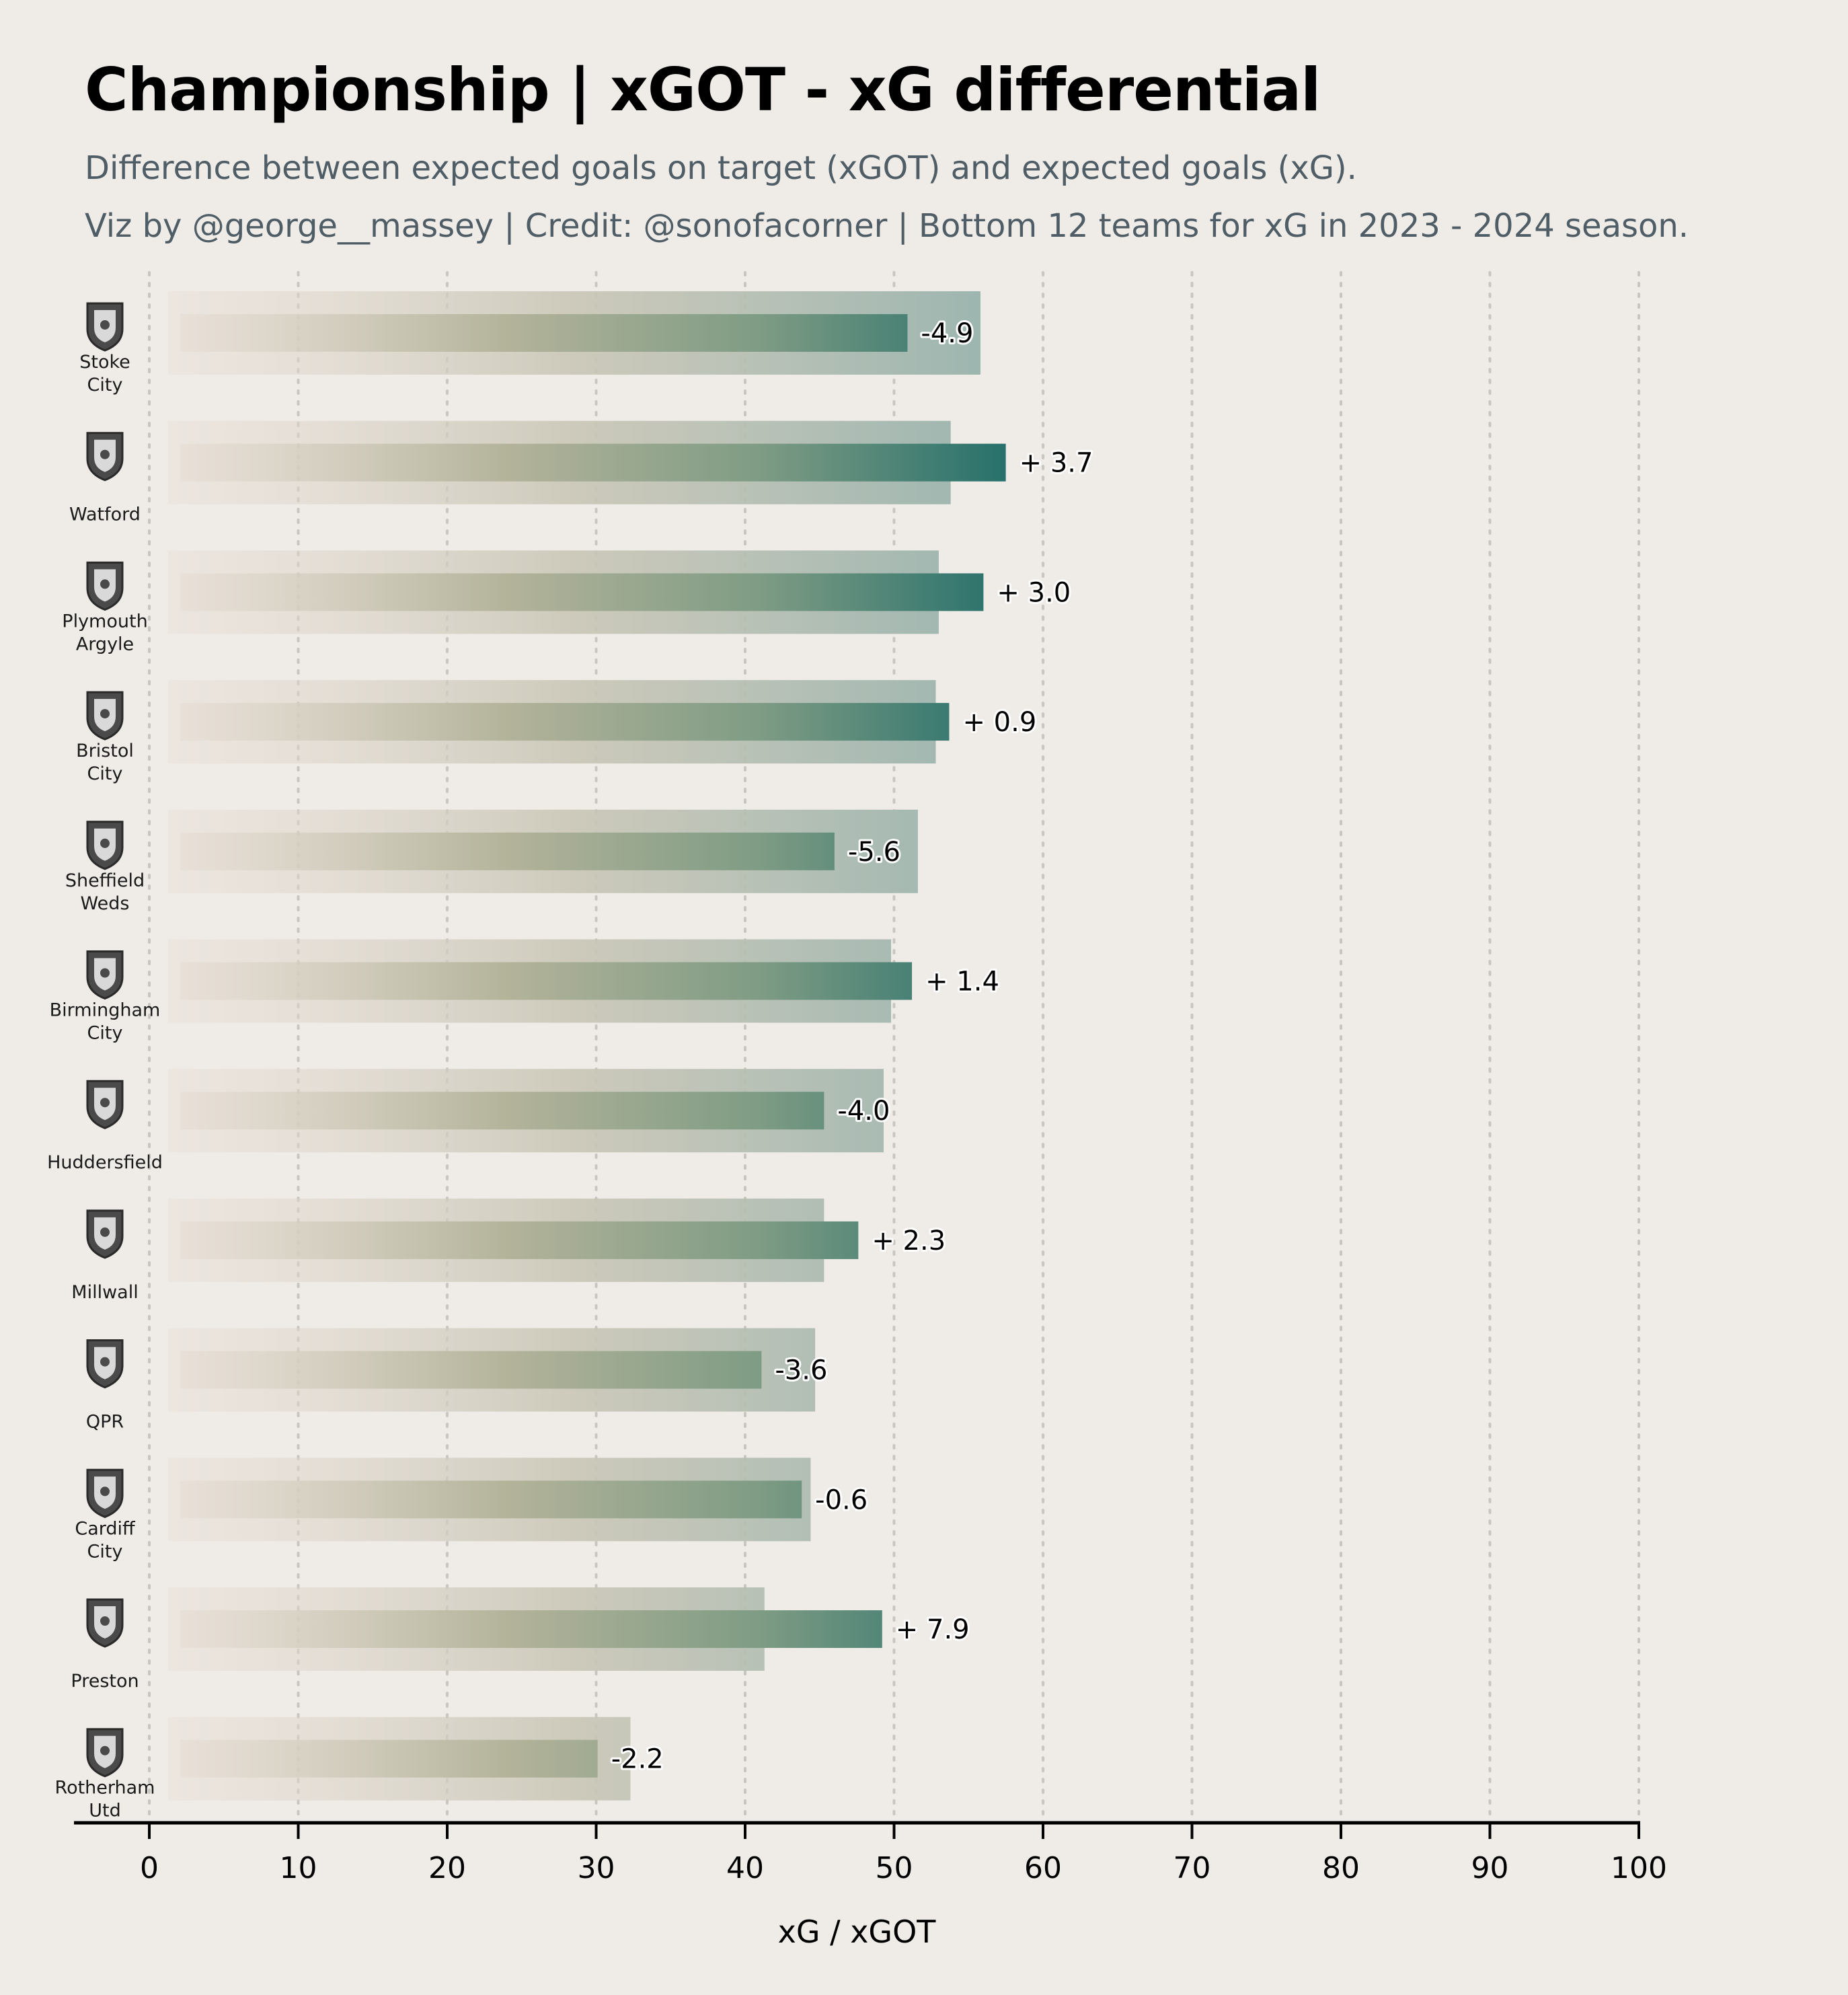 This screenshot has height=1995, width=1848. Describe the element at coordinates (1490, 1868) in the screenshot. I see `x-tick-label: 90` at that location.